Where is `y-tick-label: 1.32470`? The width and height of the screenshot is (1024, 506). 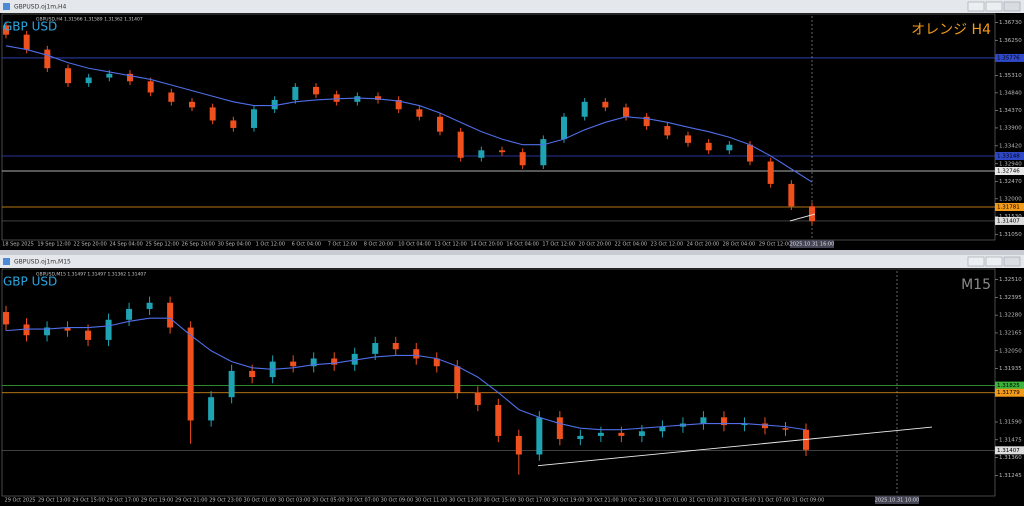
y-tick-label: 1.32470 is located at coordinates (1010, 182).